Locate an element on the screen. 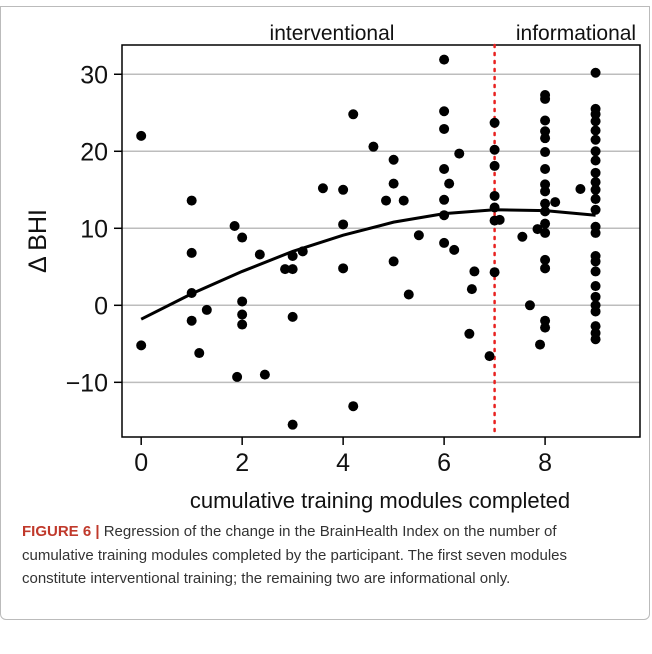  caption-label: FIGURE 6 | is located at coordinates (61, 531).